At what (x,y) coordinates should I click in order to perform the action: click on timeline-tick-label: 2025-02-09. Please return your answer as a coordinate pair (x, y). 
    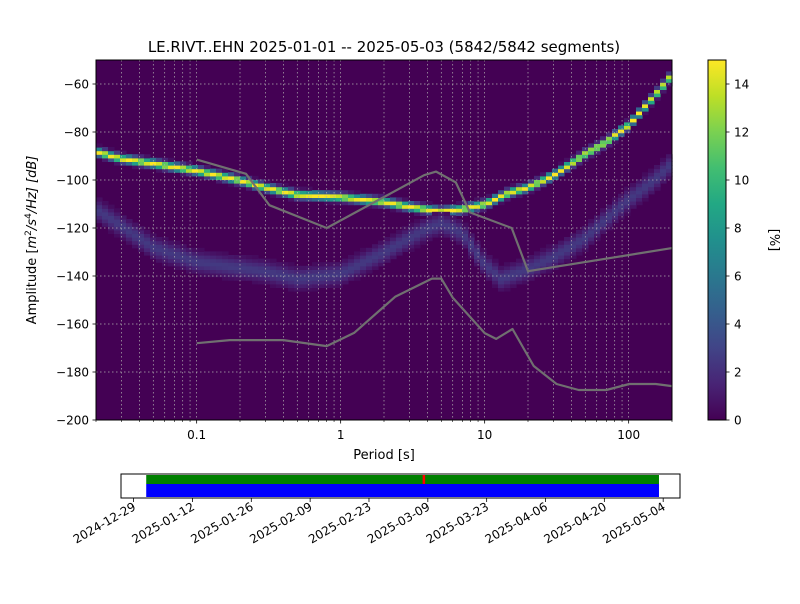
    Looking at the image, I should click on (280, 522).